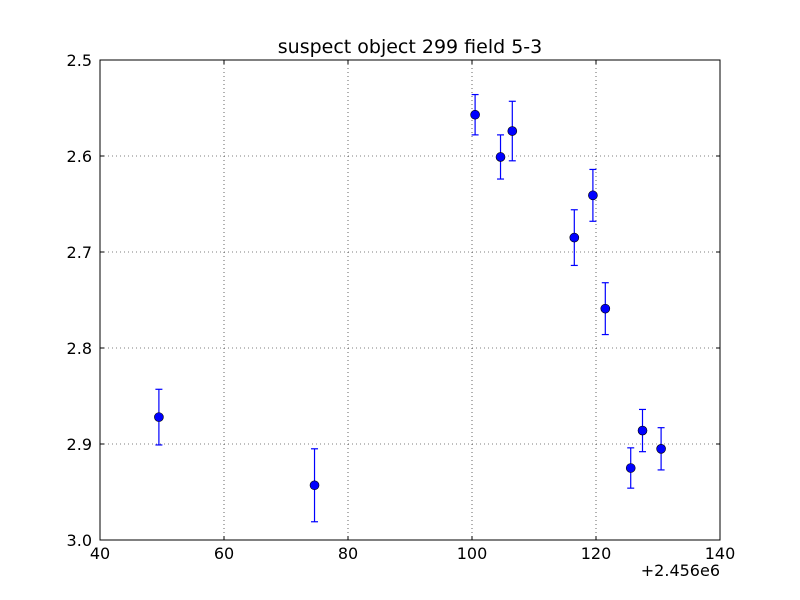 Image resolution: width=800 pixels, height=600 pixels. What do you see at coordinates (680, 570) in the screenshot?
I see `x-axis-offset-label: +2.456e6` at bounding box center [680, 570].